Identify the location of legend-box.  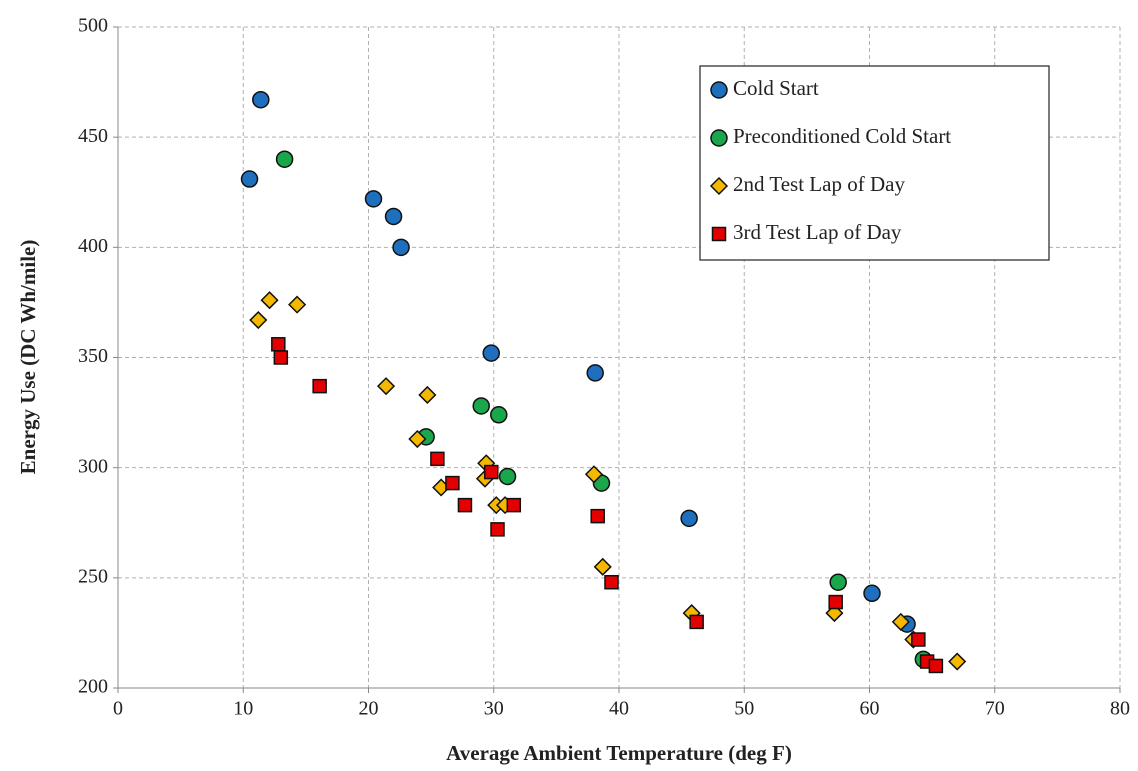
(874, 163).